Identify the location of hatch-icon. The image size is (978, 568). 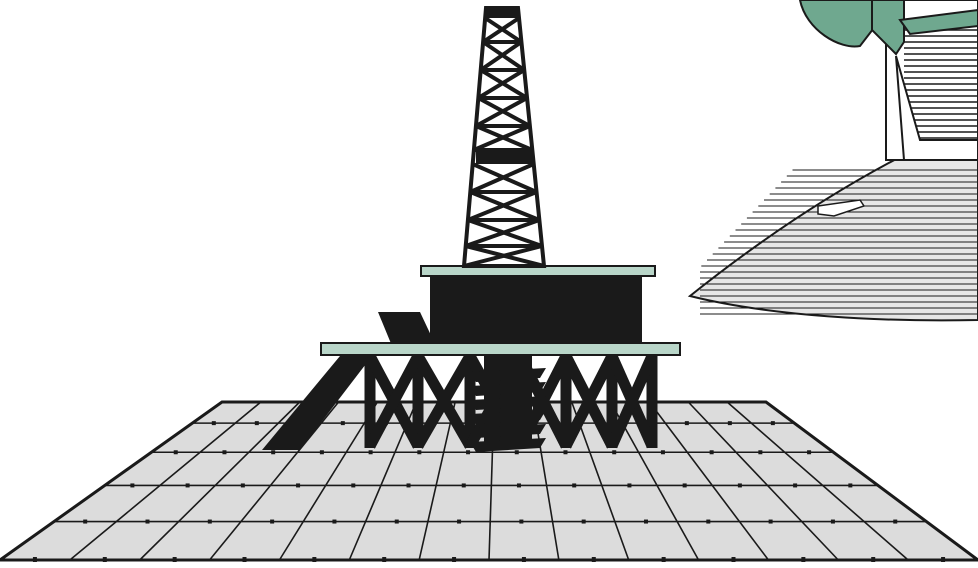
(841, 208).